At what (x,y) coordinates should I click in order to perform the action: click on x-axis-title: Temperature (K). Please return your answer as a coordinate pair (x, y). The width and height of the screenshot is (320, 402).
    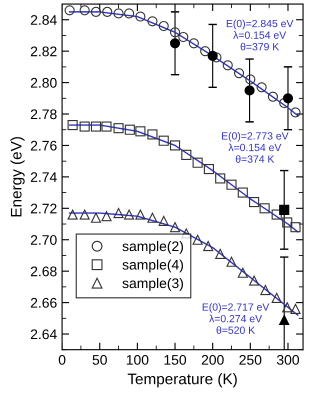
    Looking at the image, I should click on (182, 380).